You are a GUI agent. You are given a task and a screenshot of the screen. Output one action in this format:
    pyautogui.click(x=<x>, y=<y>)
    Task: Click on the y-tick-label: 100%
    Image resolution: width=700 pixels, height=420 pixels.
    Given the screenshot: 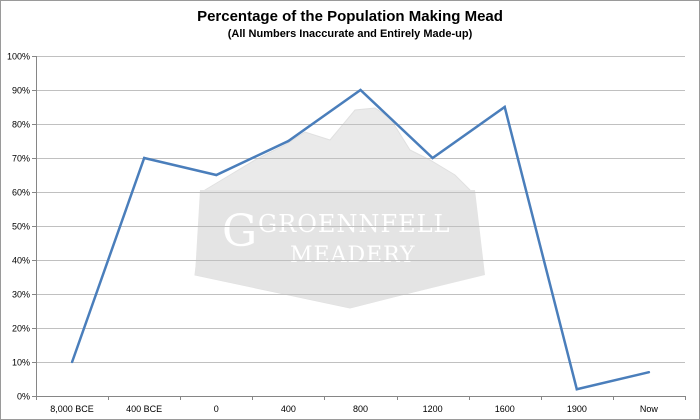 What is the action you would take?
    pyautogui.click(x=18, y=57)
    